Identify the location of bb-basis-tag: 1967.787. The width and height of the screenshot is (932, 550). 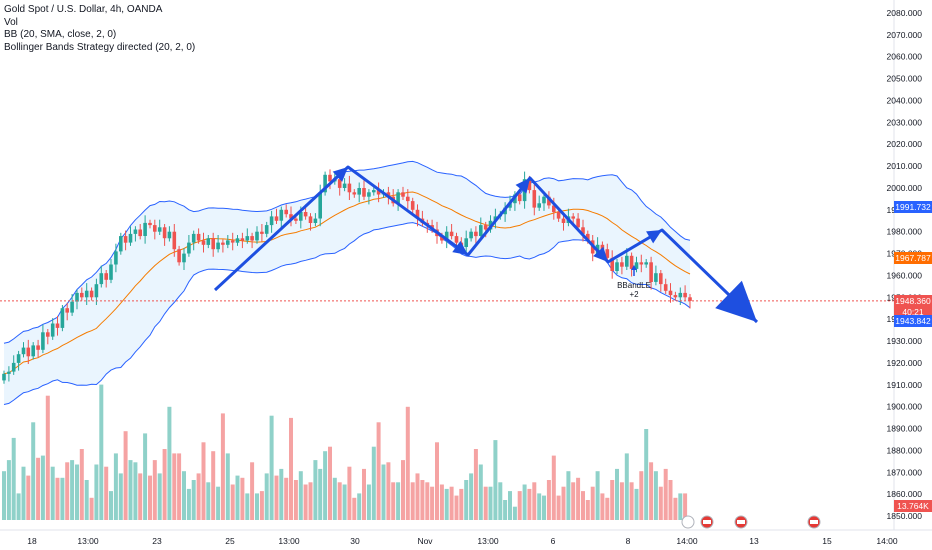
(913, 258).